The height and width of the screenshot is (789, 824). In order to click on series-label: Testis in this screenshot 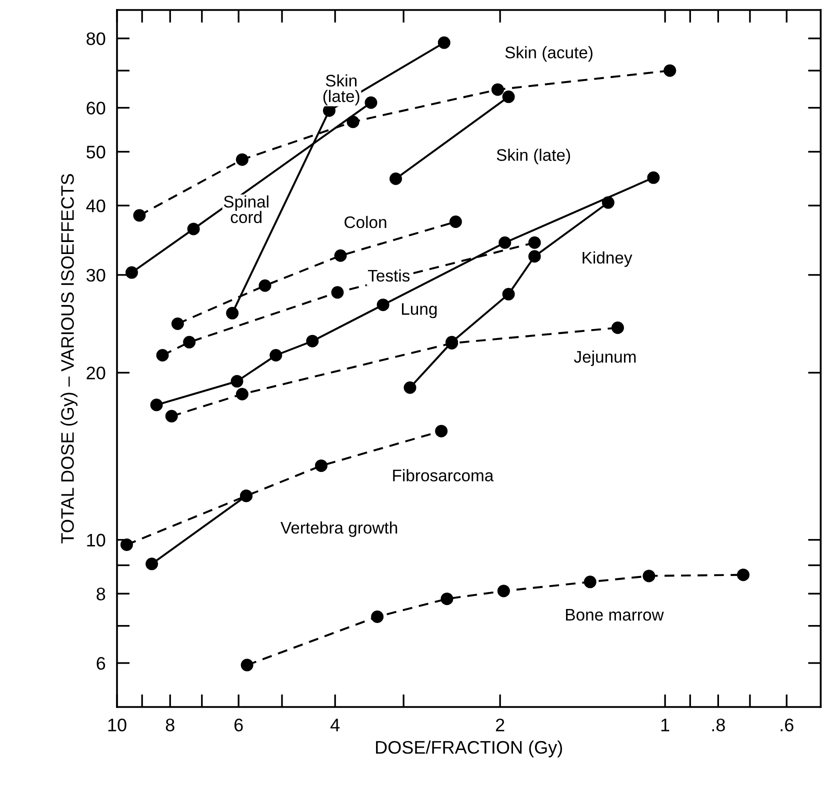, I will do `click(389, 275)`.